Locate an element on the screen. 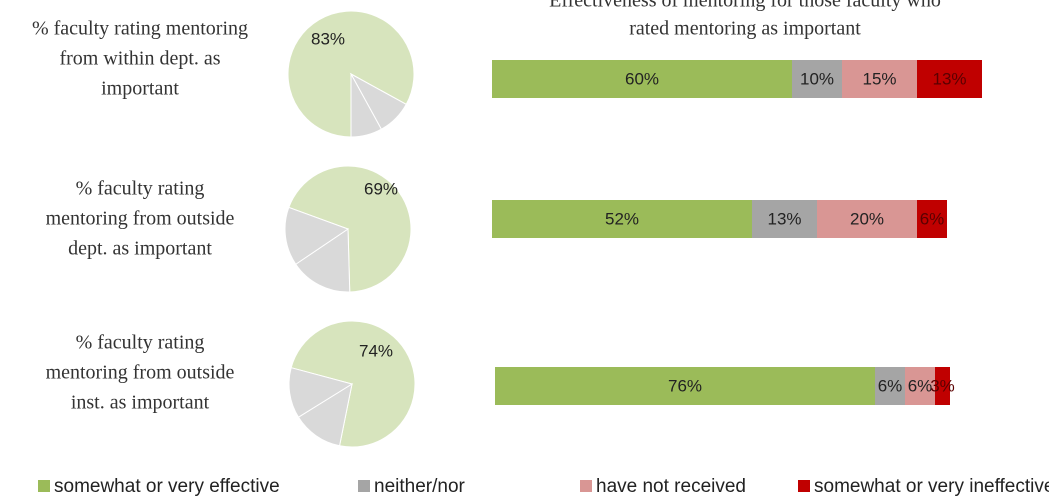 The image size is (1049, 501). pie-label: 74% is located at coordinates (376, 350).